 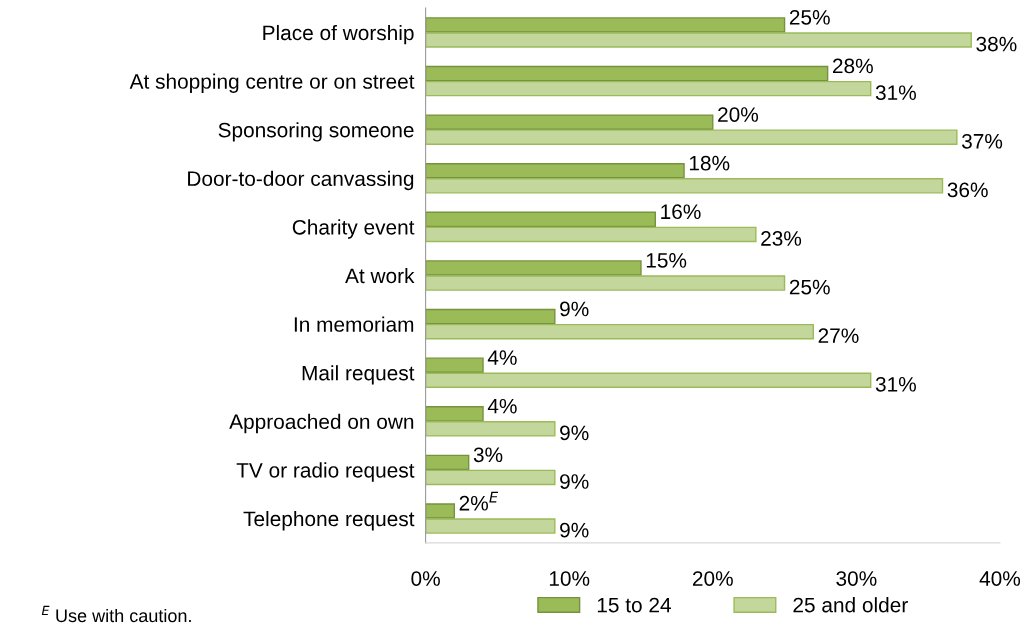 I want to click on y-tick-label: Place of worship, so click(x=338, y=34).